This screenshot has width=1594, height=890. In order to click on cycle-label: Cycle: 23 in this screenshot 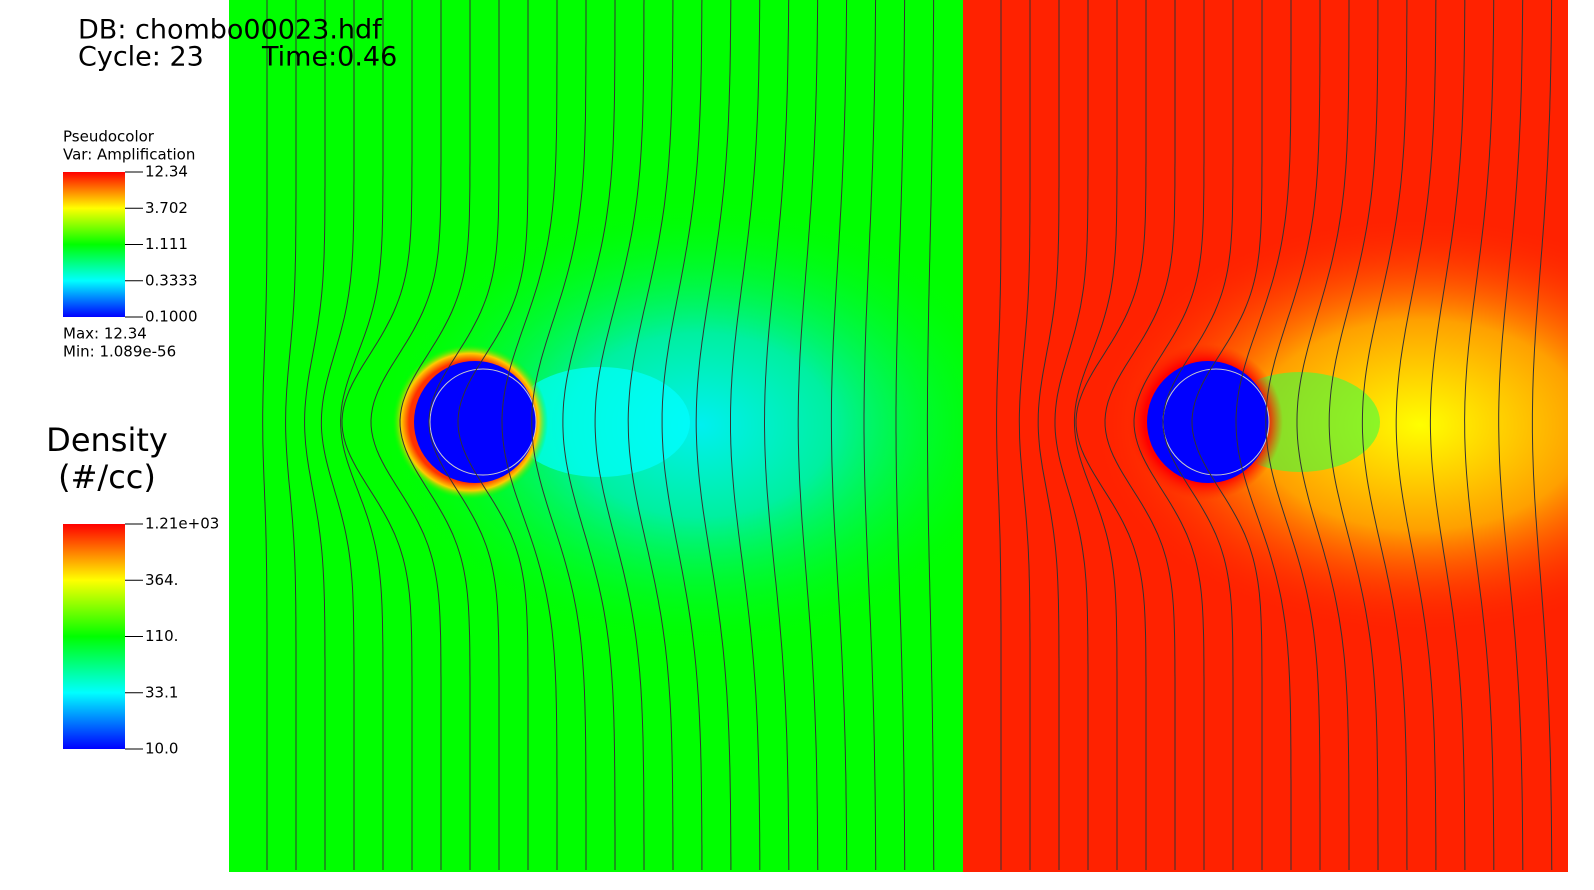, I will do `click(141, 57)`.